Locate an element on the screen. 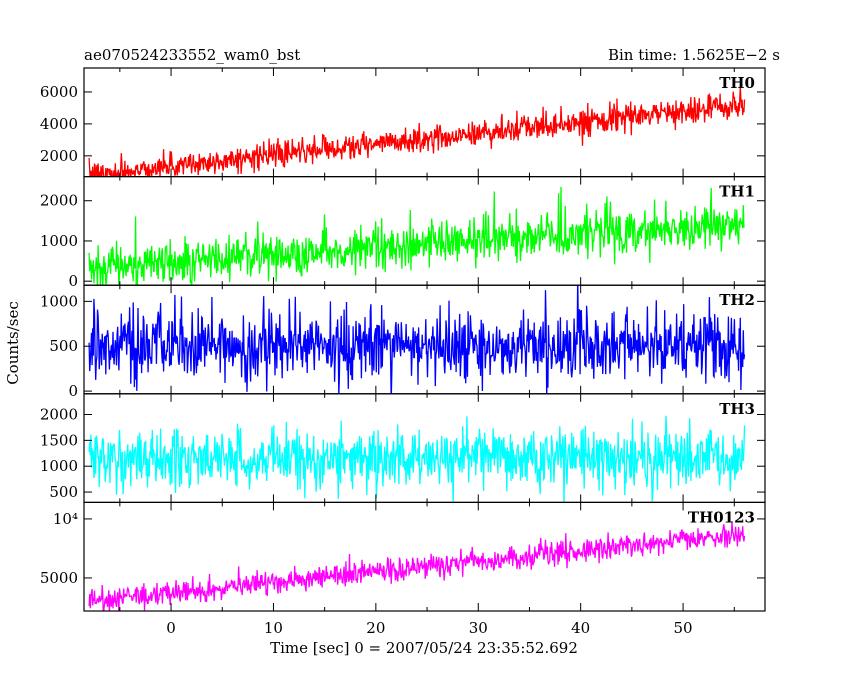  header-left-title: ae070524233552_wam0_bst is located at coordinates (192, 55).